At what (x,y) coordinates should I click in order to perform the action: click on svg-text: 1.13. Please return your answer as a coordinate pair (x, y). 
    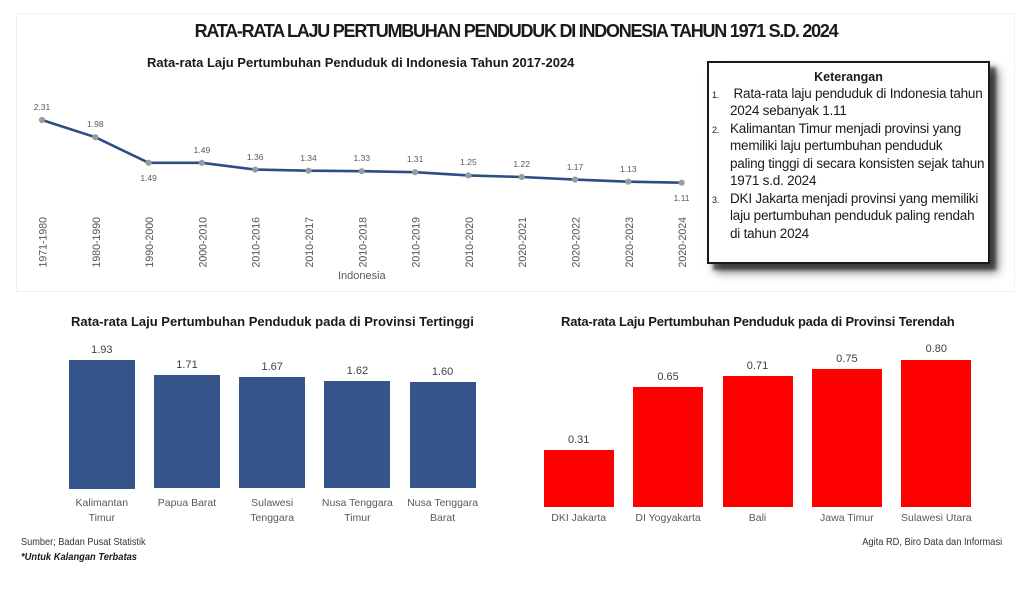
    Looking at the image, I should click on (628, 169).